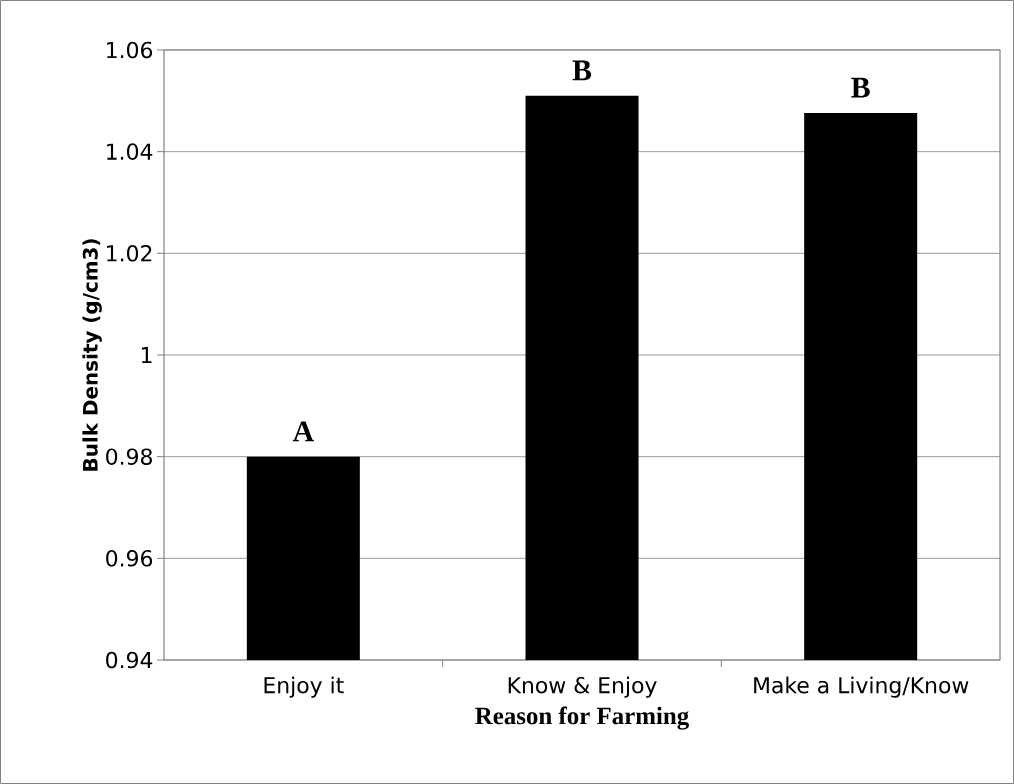 The height and width of the screenshot is (784, 1014). Describe the element at coordinates (130, 151) in the screenshot. I see `y-tick-label: 1.04` at that location.